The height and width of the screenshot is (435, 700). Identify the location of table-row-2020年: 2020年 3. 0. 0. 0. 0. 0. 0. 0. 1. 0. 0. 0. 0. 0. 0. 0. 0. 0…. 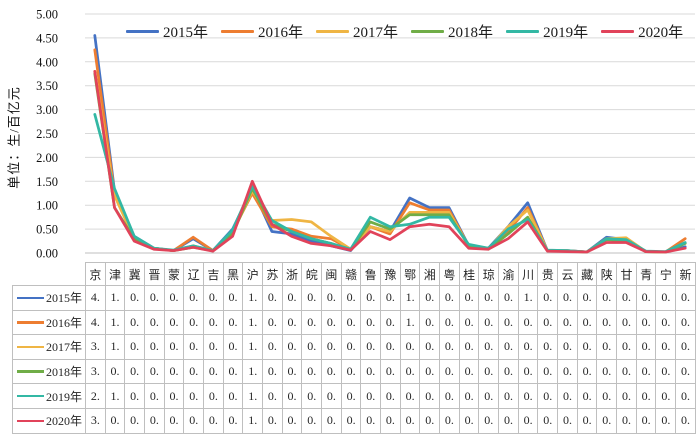
(354, 420).